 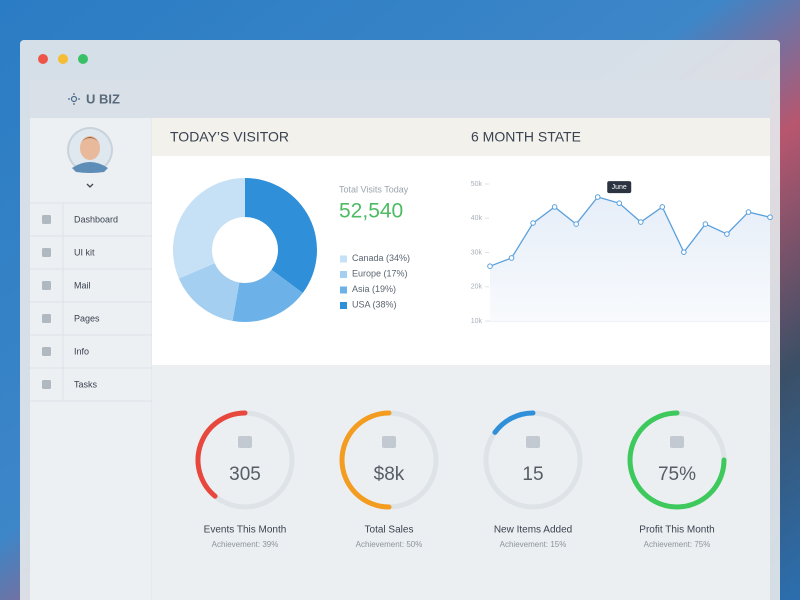 I want to click on y-tick-label: 10k, so click(x=477, y=321).